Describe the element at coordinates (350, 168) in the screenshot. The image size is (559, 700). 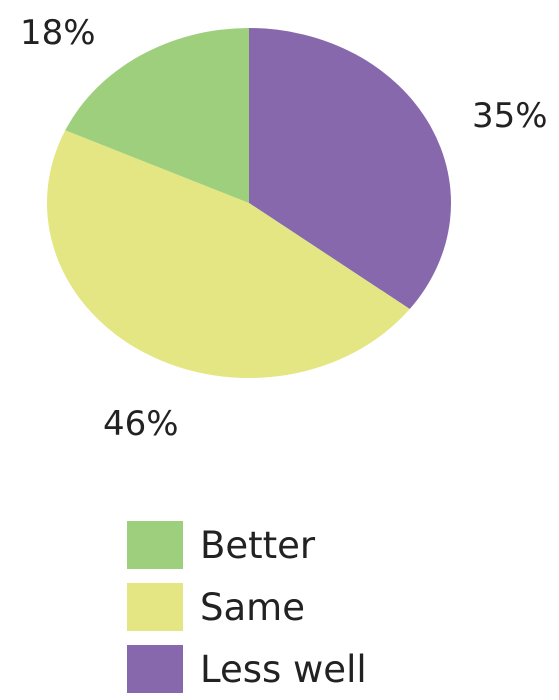
I see `pie-slice-less-well` at that location.